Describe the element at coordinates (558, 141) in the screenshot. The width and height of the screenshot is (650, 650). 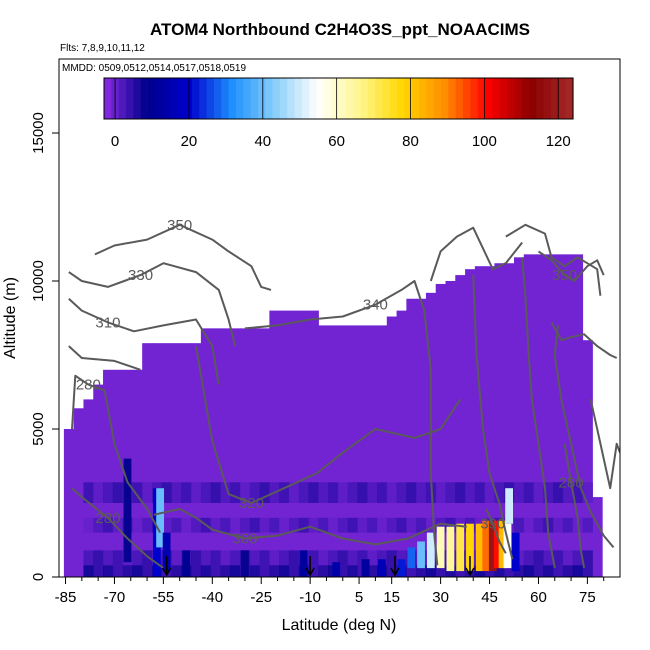
I see `colorbar-tick-label: 120` at that location.